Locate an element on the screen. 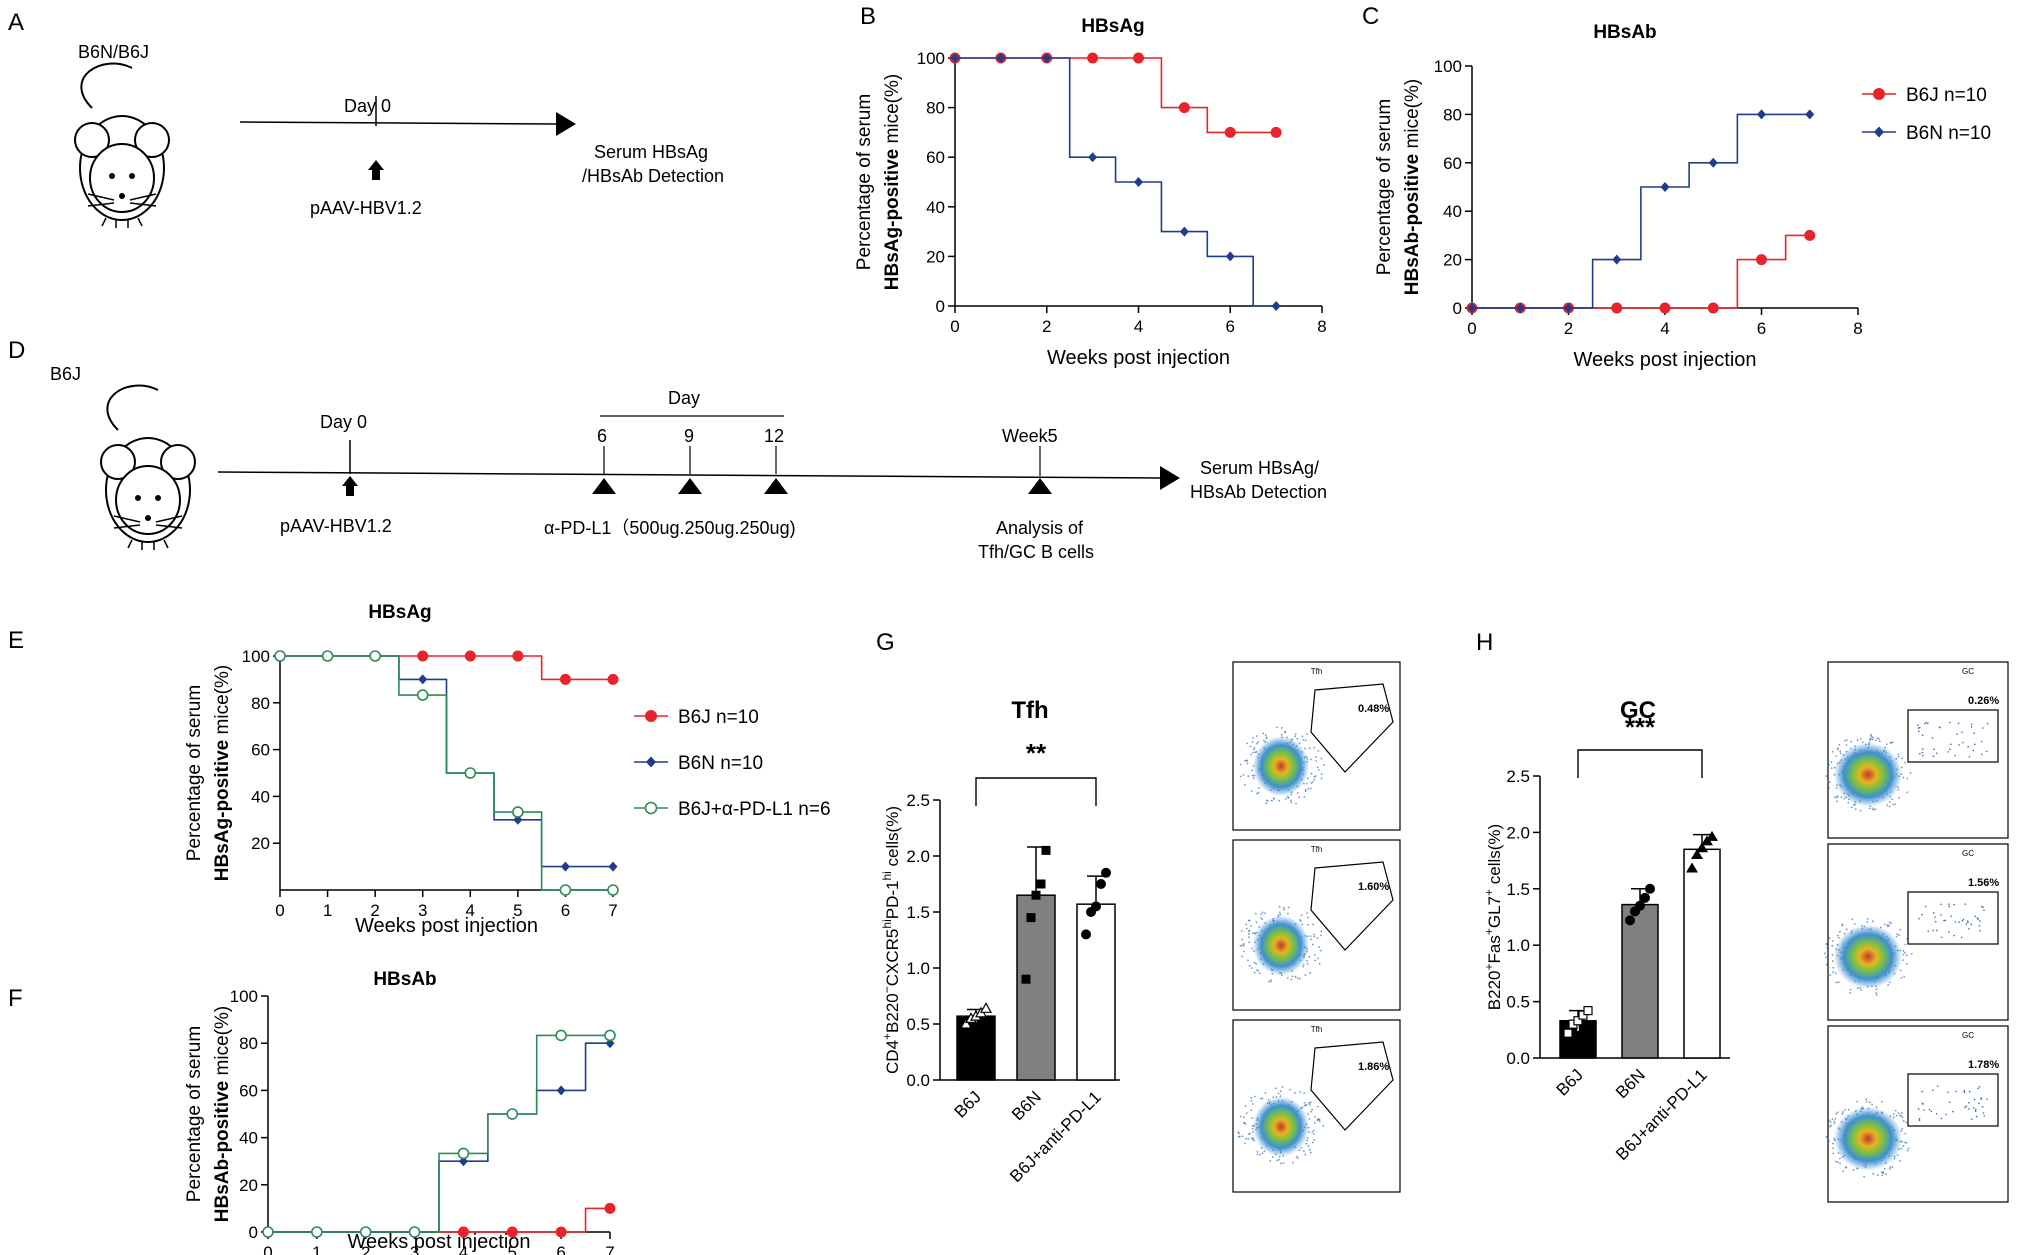 The height and width of the screenshot is (1255, 2024). y-axis-label: CD4+B220−CXCR5hiPD-1hi cells(%) is located at coordinates (891, 940).